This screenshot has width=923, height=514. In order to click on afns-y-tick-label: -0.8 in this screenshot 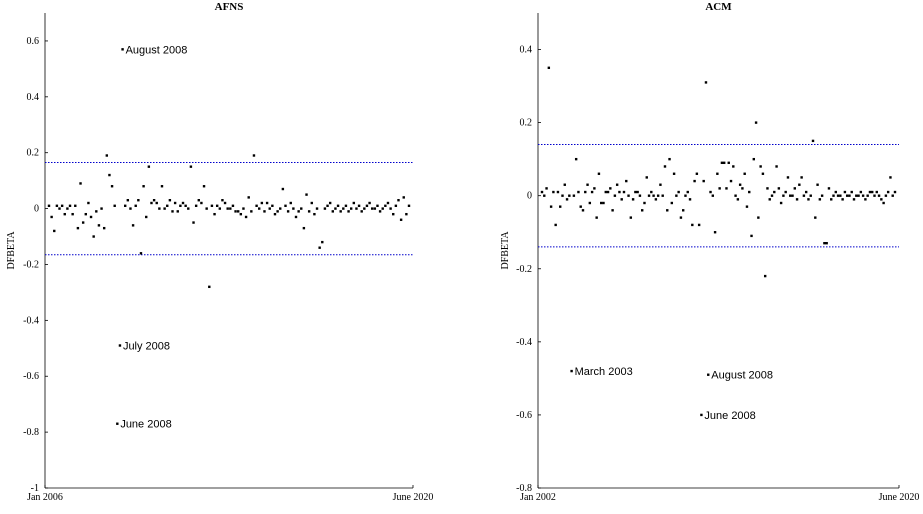, I will do `click(31, 432)`.